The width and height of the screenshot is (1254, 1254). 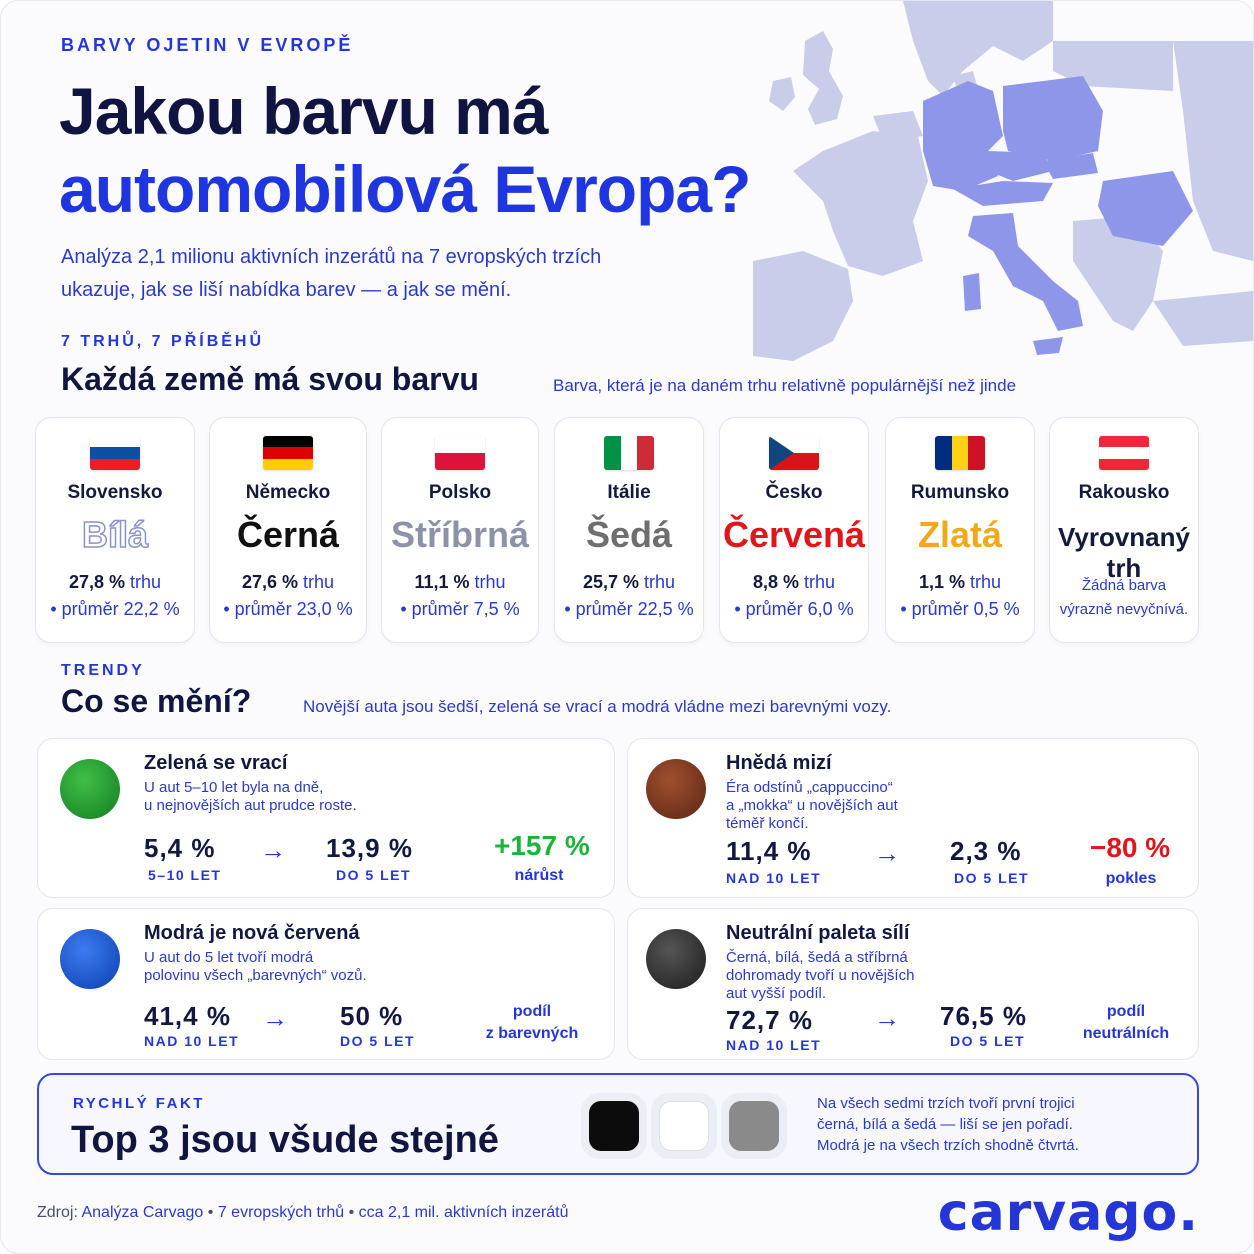 What do you see at coordinates (281, 1212) in the screenshot?
I see `source-item: 7 evropských trhů` at bounding box center [281, 1212].